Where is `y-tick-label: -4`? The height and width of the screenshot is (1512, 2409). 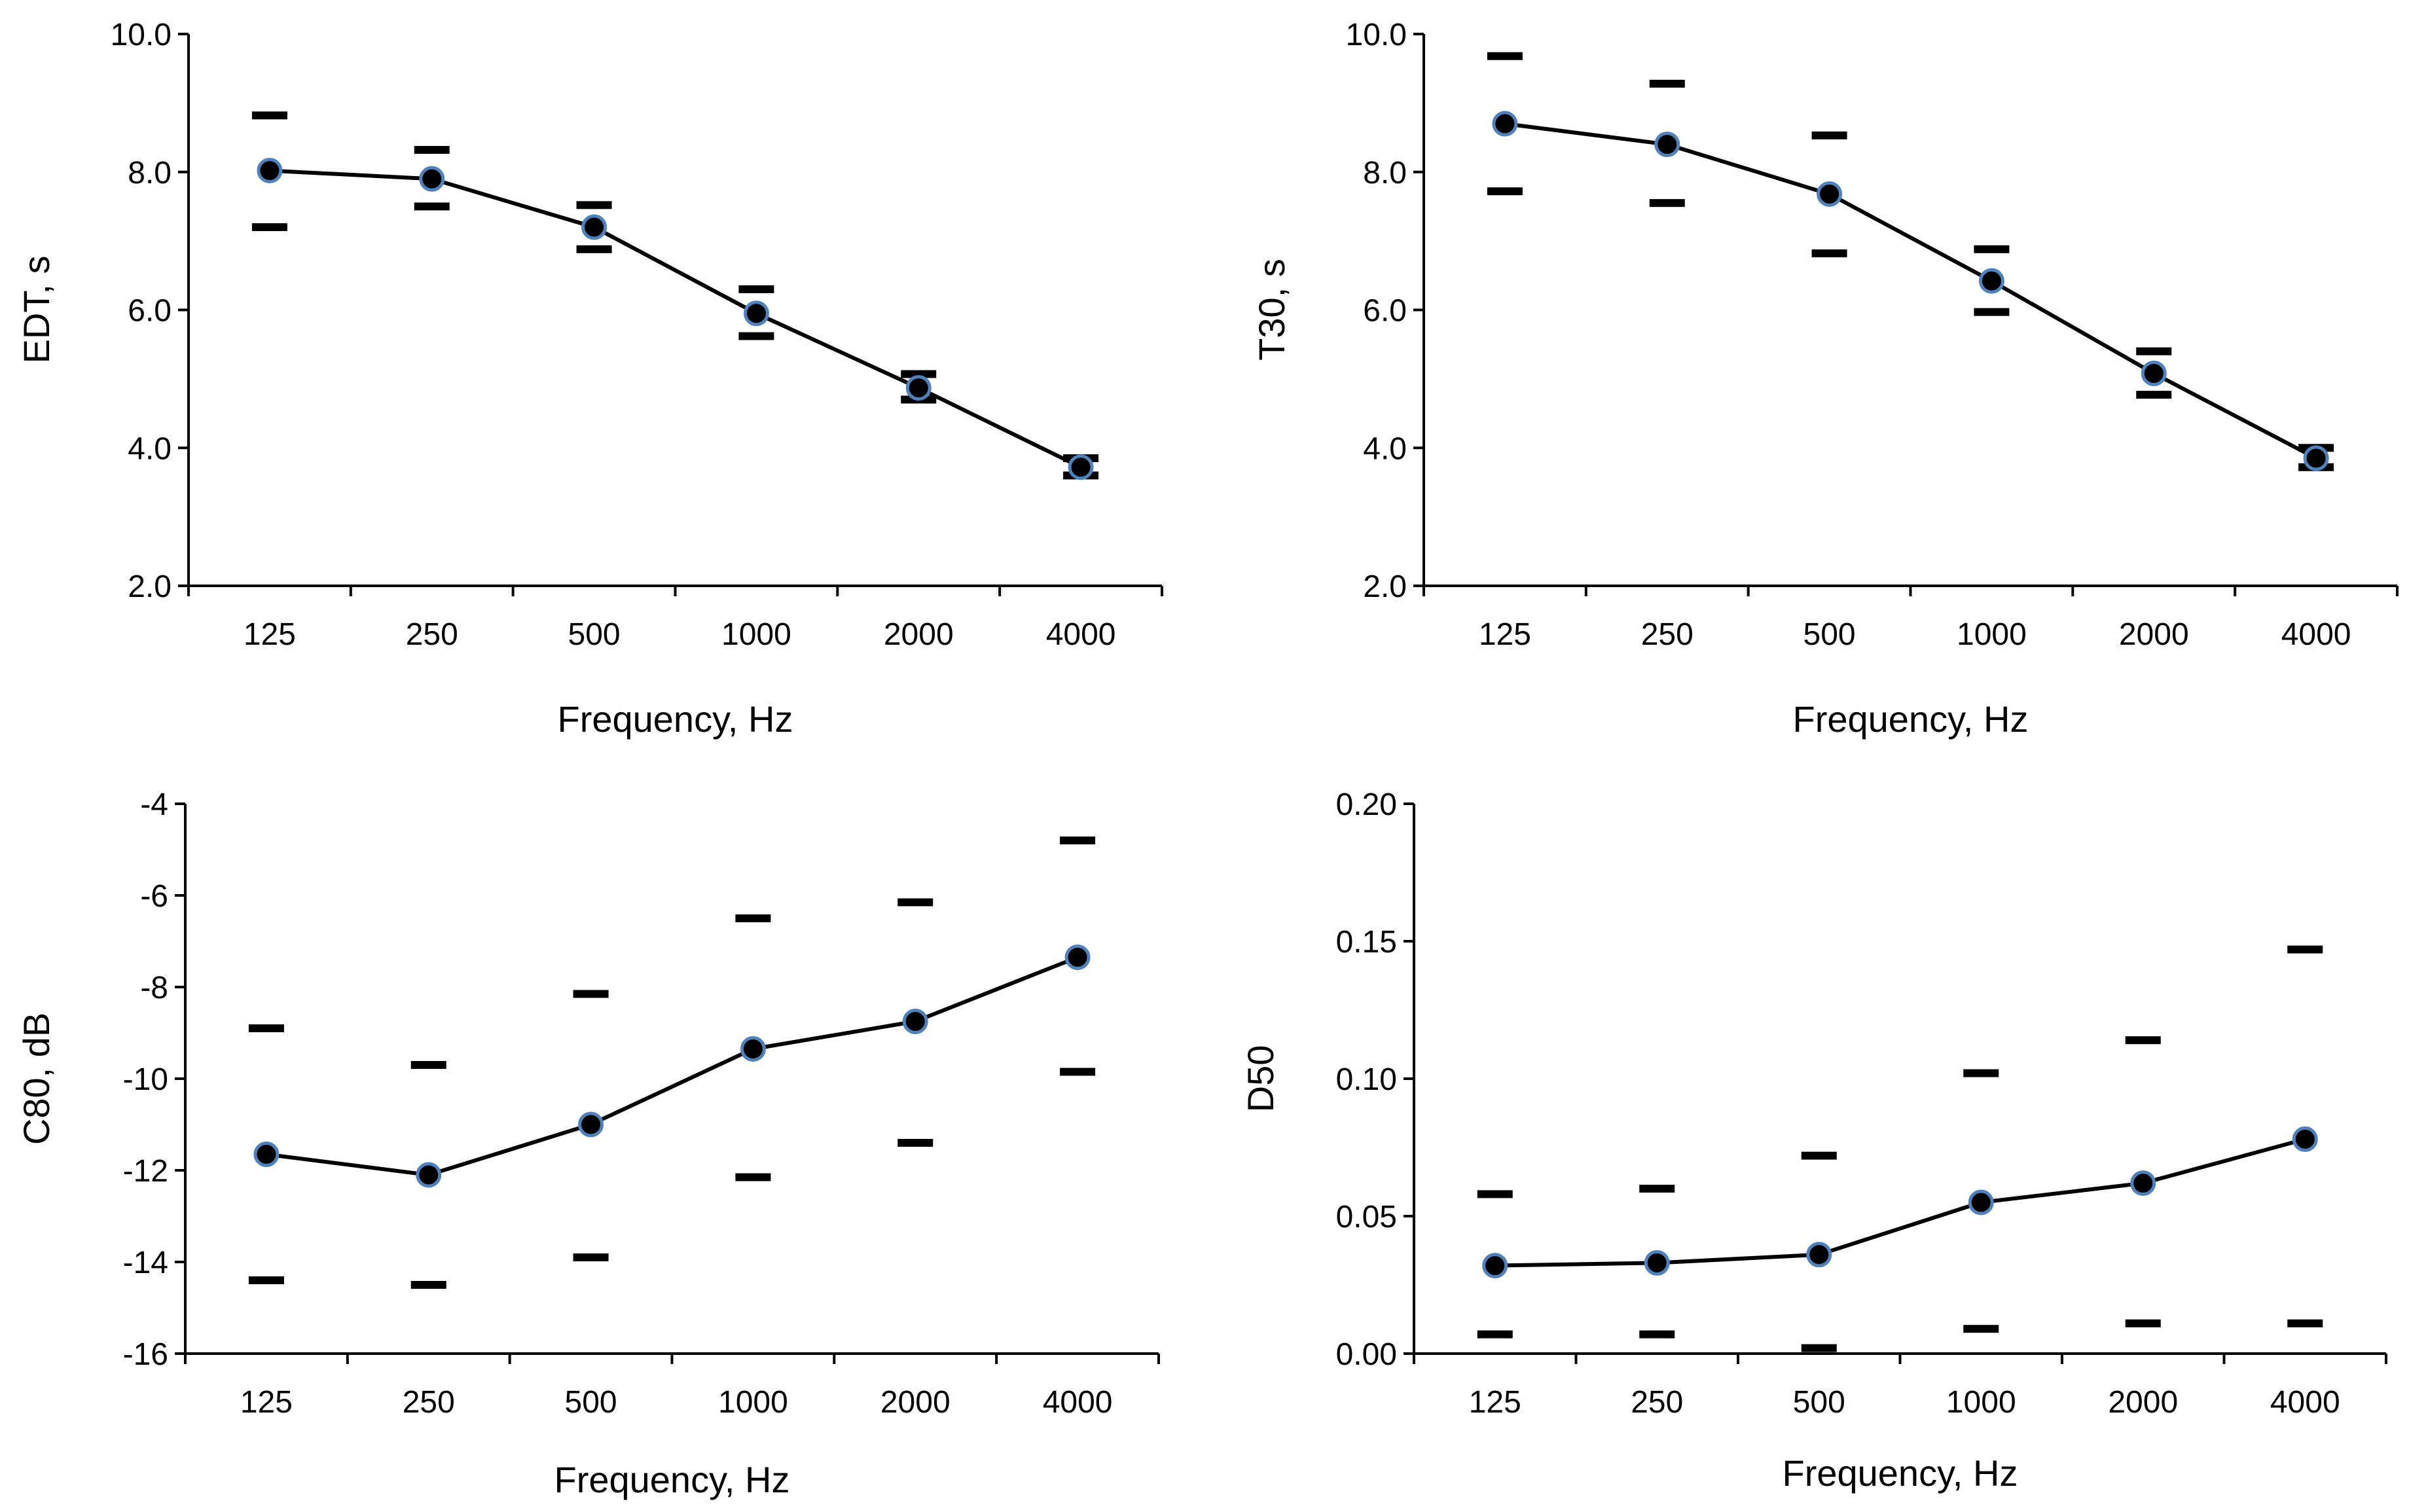 y-tick-label: -4 is located at coordinates (154, 804).